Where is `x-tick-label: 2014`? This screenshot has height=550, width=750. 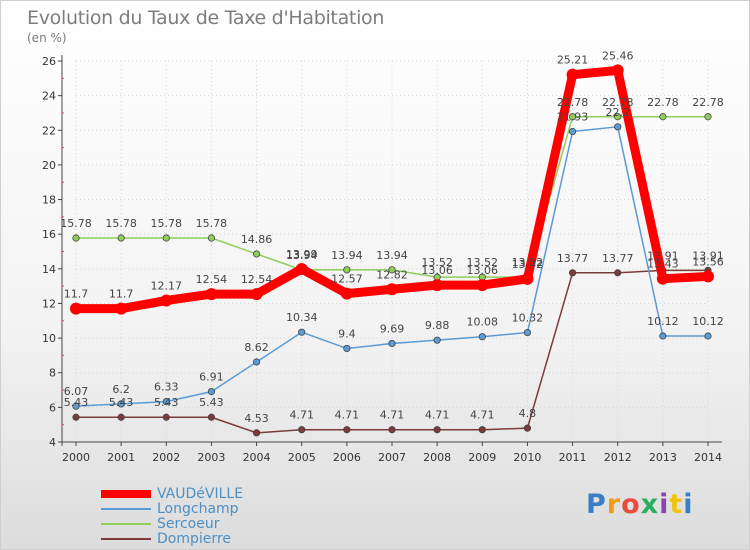
x-tick-label: 2014 is located at coordinates (708, 457).